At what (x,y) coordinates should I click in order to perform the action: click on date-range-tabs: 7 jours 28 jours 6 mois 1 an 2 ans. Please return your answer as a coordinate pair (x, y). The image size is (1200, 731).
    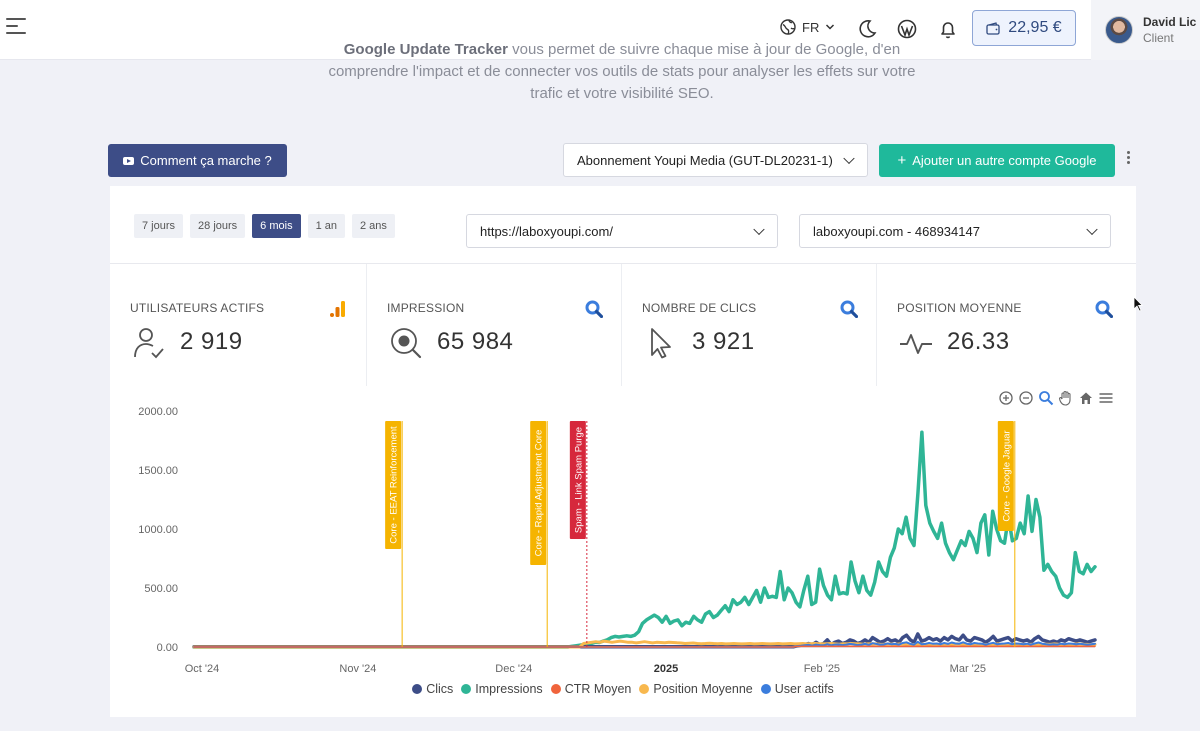
    Looking at the image, I should click on (264, 226).